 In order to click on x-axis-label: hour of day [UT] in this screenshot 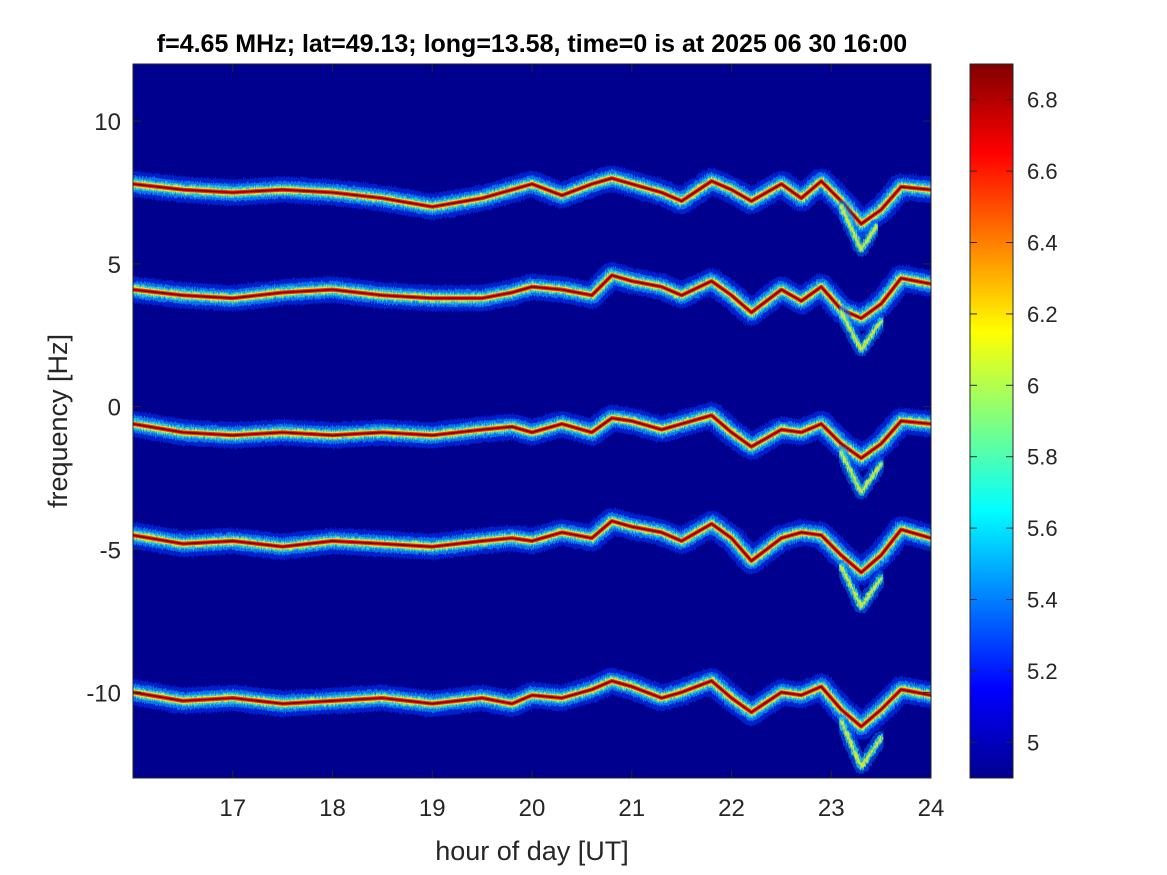, I will do `click(532, 851)`.